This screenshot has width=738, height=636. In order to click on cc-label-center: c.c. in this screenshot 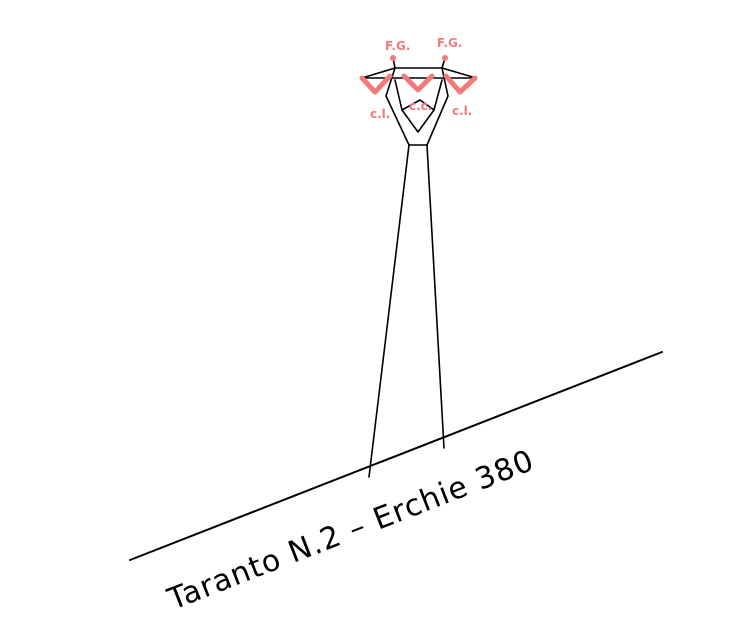, I will do `click(420, 106)`.